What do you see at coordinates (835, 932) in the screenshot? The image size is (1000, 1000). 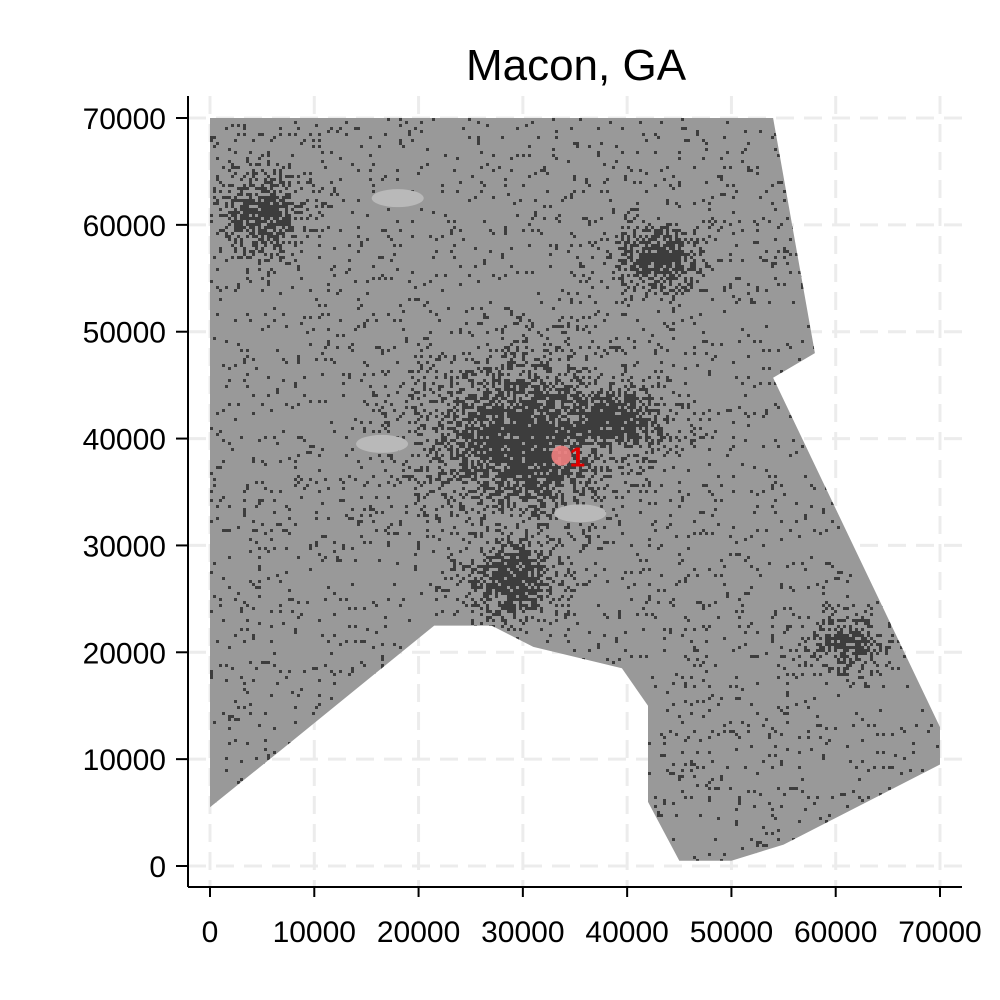 I see `x-tick-label-6: 60000` at bounding box center [835, 932].